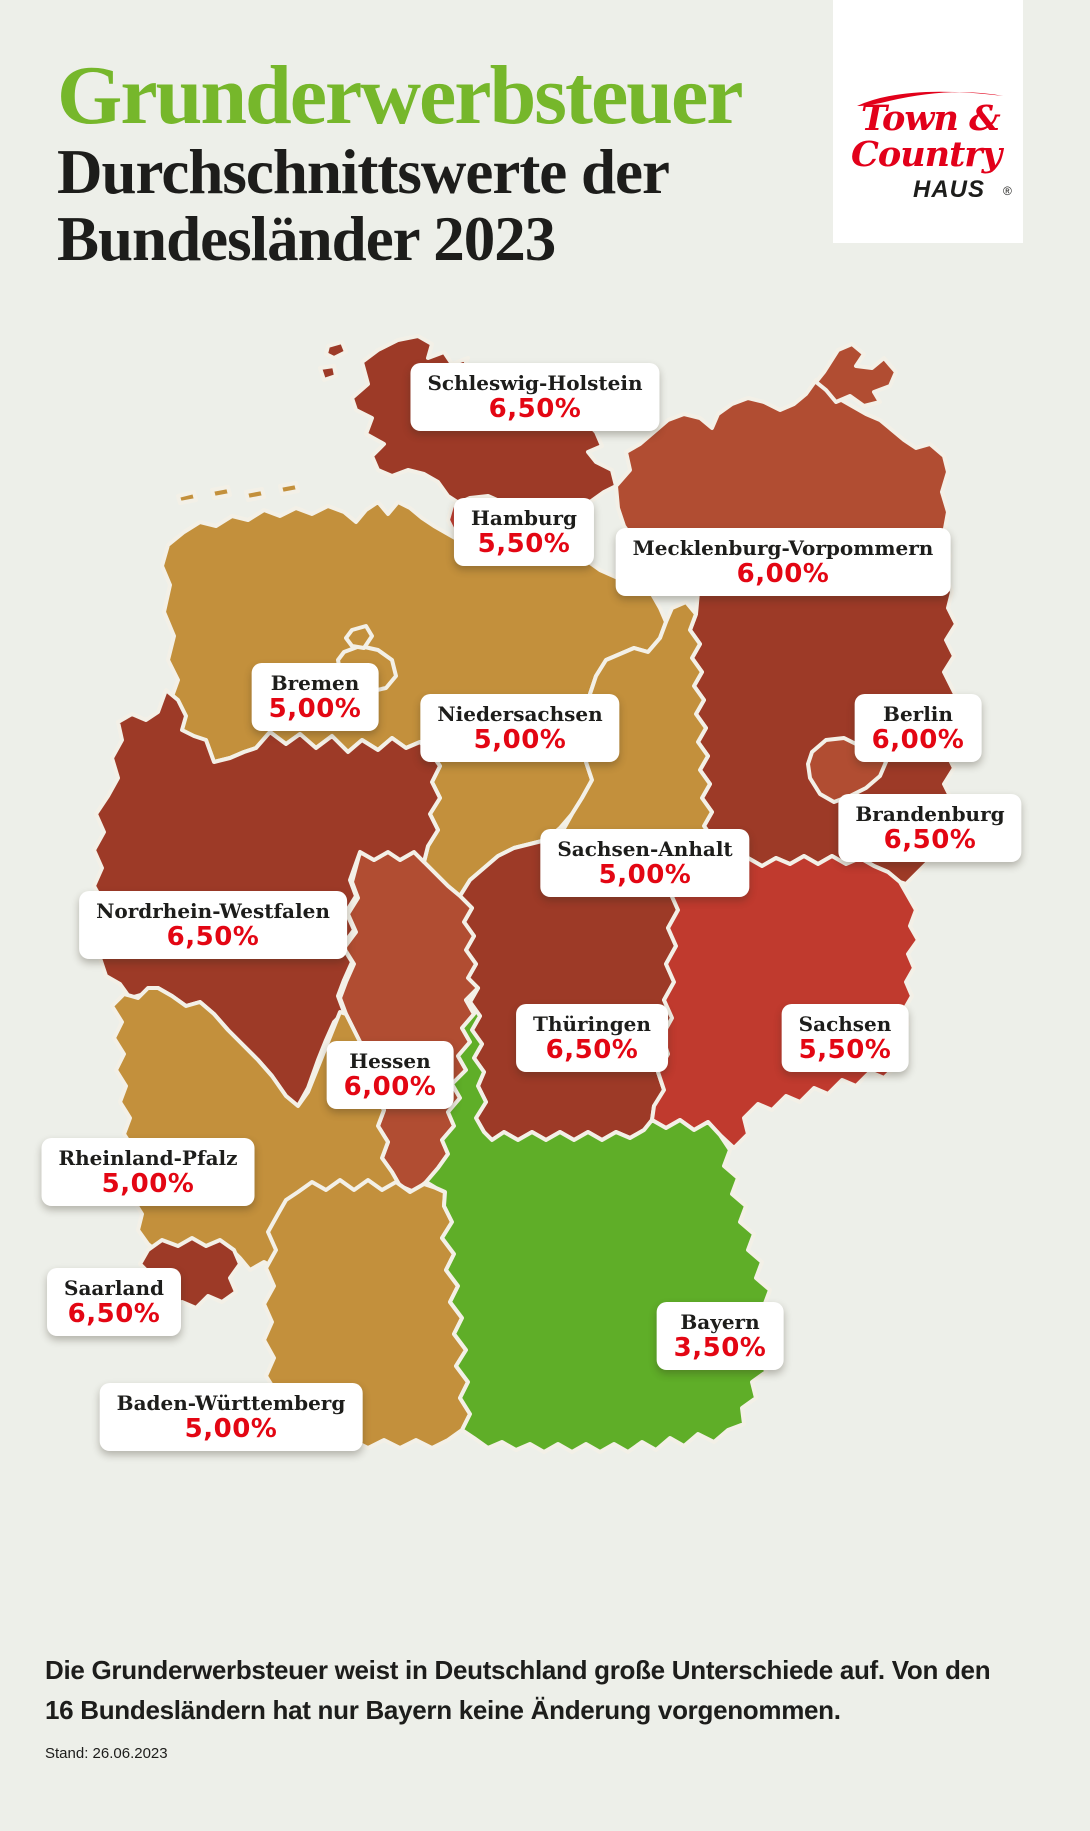 The image size is (1090, 1831). I want to click on registered-trademark-icon: ®, so click(1007, 191).